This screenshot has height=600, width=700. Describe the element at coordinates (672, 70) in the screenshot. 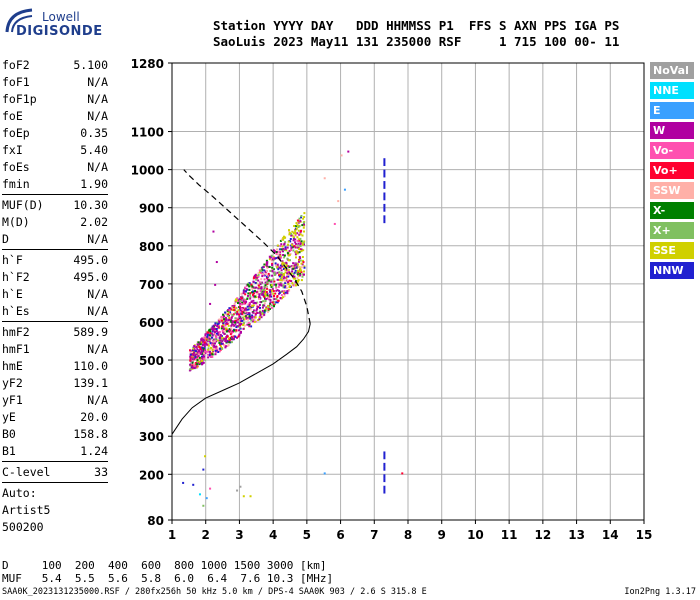

I see `legend-entry: NoVal` at that location.